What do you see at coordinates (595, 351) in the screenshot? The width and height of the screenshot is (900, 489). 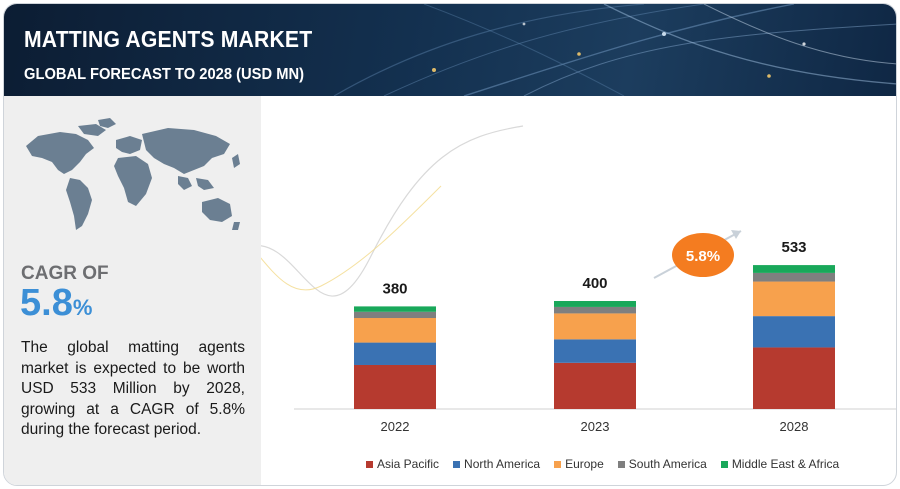 I see `bar-segment-north-america-2023` at bounding box center [595, 351].